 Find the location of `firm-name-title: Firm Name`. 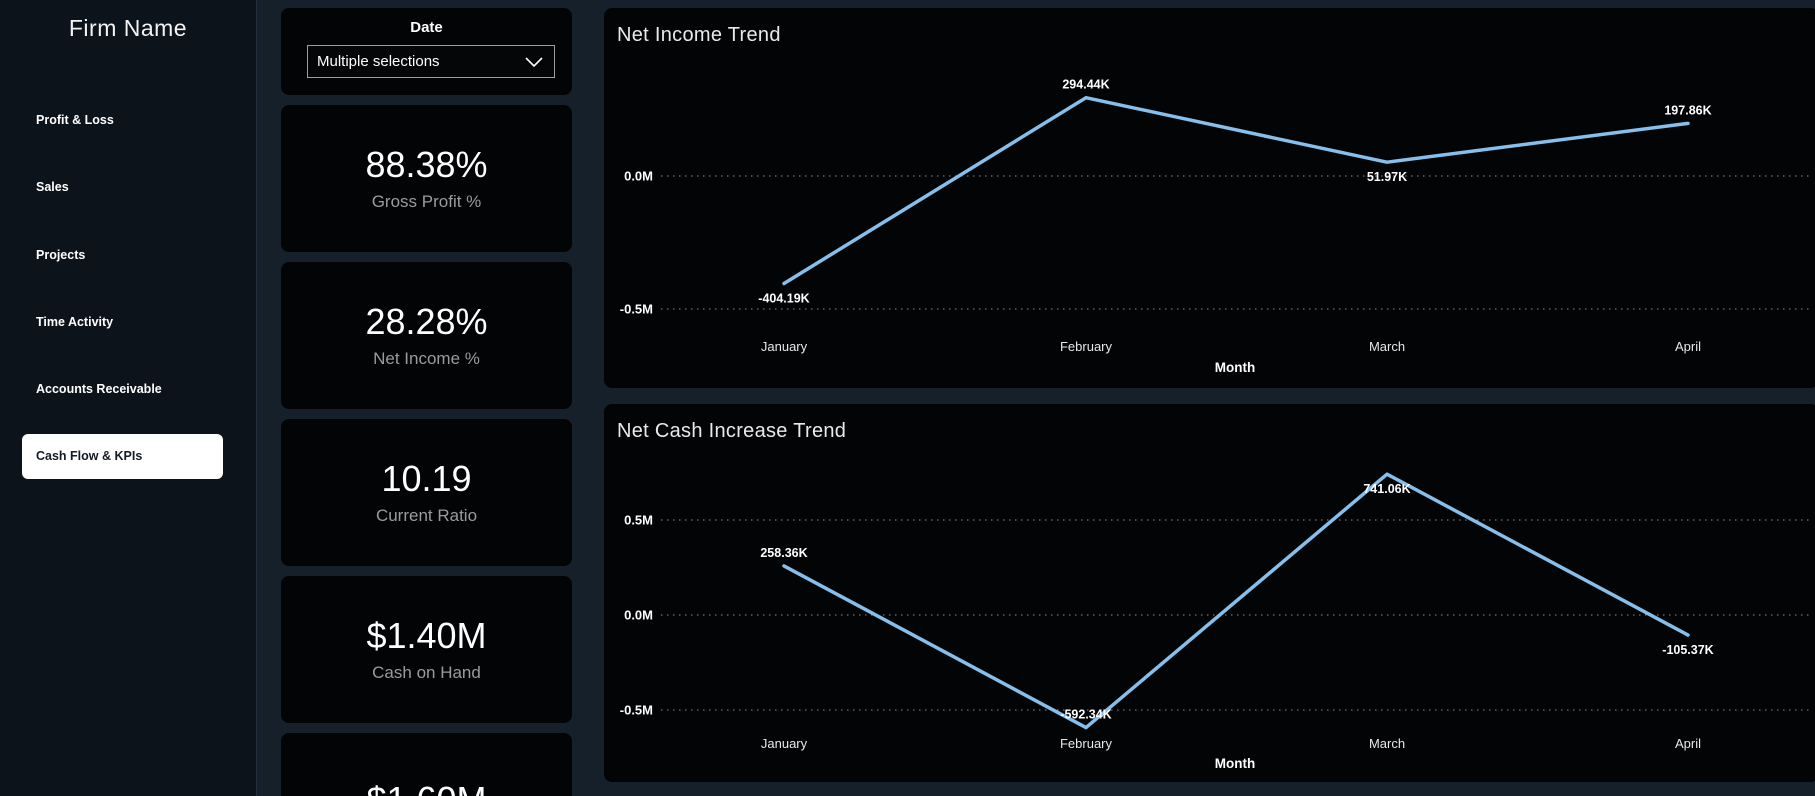

firm-name-title: Firm Name is located at coordinates (128, 28).